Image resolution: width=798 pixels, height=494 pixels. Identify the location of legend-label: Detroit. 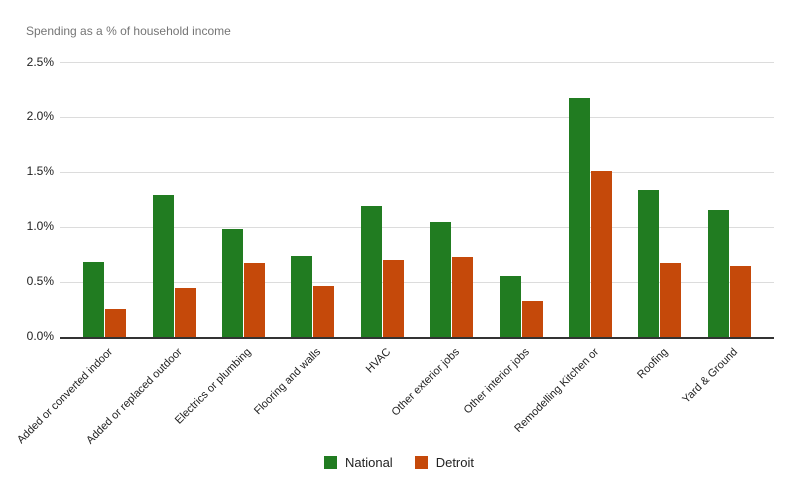
(454, 462).